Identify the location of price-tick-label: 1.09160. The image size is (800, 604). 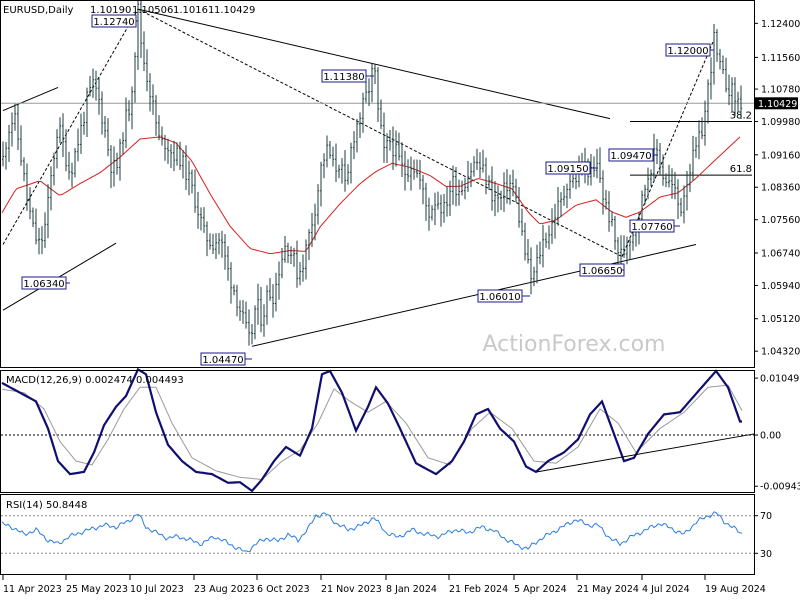
(780, 155).